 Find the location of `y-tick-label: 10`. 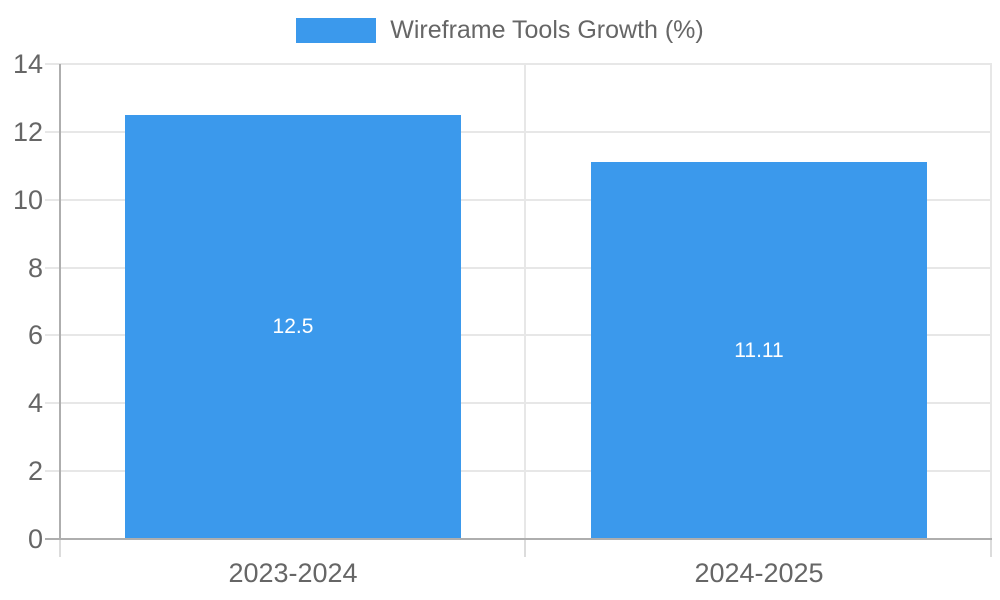

y-tick-label: 10 is located at coordinates (27, 199).